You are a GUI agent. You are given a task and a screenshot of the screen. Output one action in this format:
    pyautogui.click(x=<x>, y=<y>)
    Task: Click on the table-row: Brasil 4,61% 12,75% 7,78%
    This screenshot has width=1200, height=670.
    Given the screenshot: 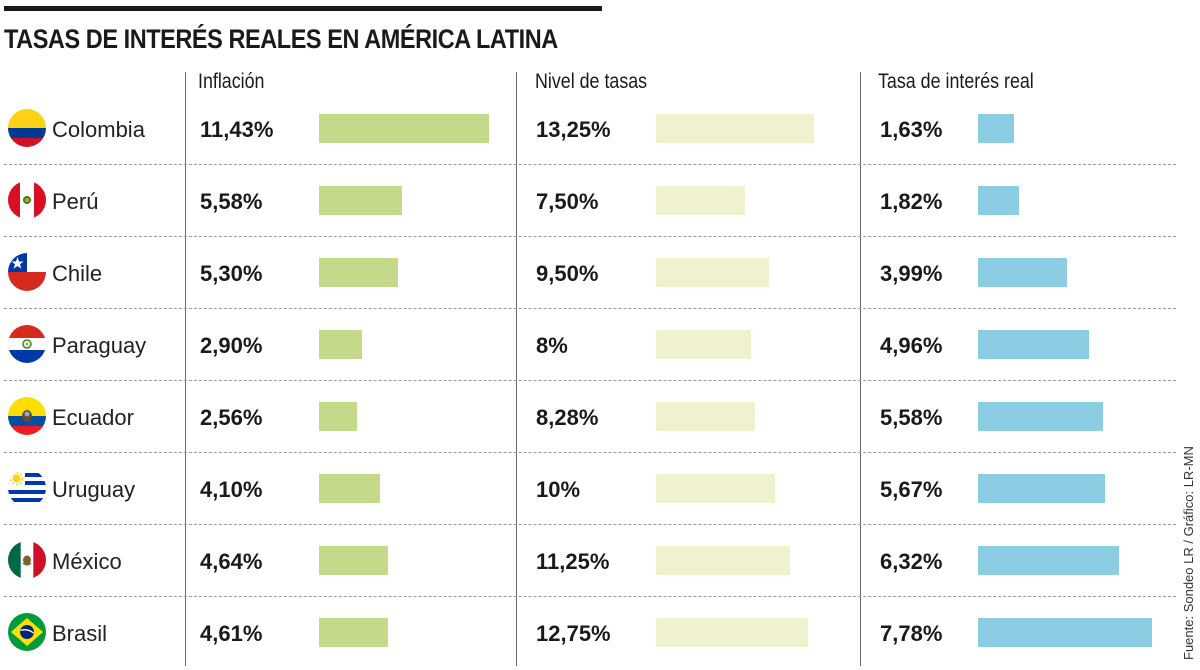 What is the action you would take?
    pyautogui.click(x=589, y=632)
    